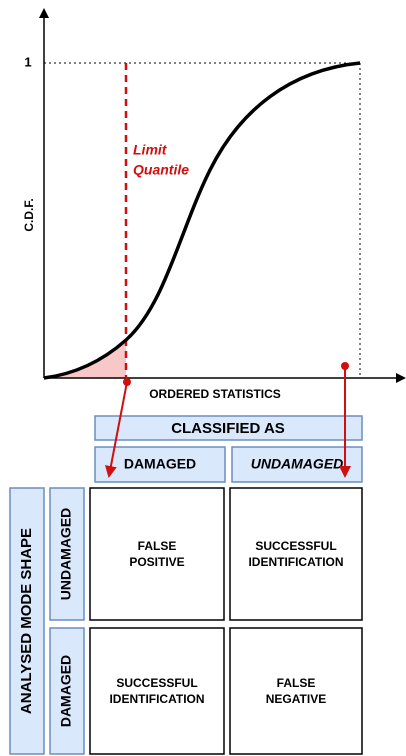 This screenshot has height=756, width=406. I want to click on y-max-label: 1, so click(27, 61).